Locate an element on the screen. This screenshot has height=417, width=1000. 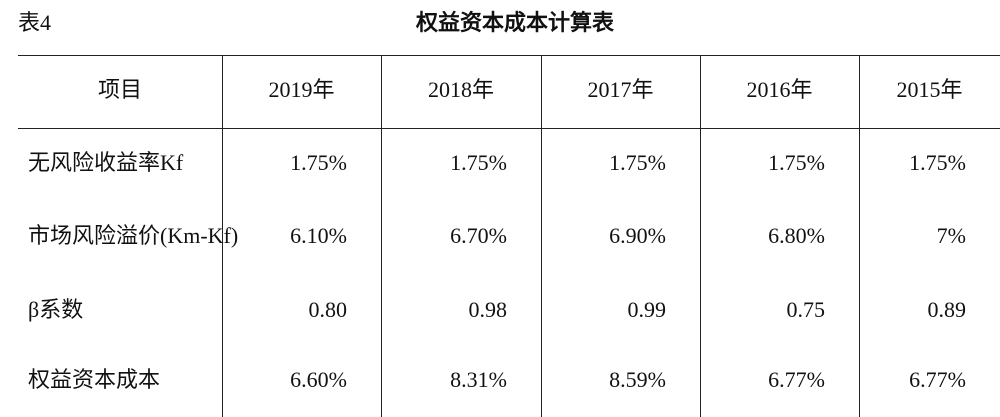
cell-value: 0.98 is located at coordinates (488, 309).